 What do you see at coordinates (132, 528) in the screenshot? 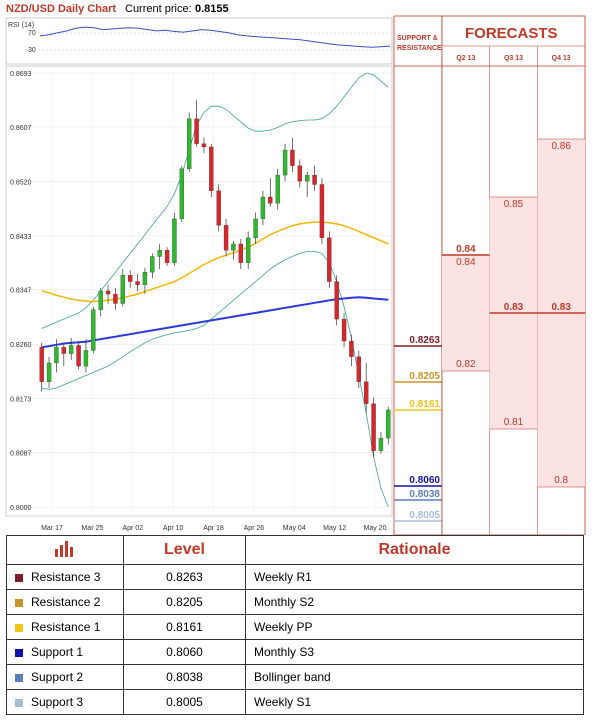
I see `x-tick-label: Apr 02` at bounding box center [132, 528].